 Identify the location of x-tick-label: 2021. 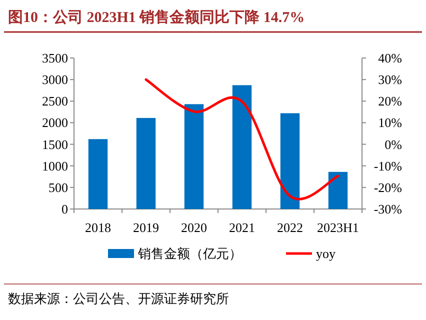
(242, 227).